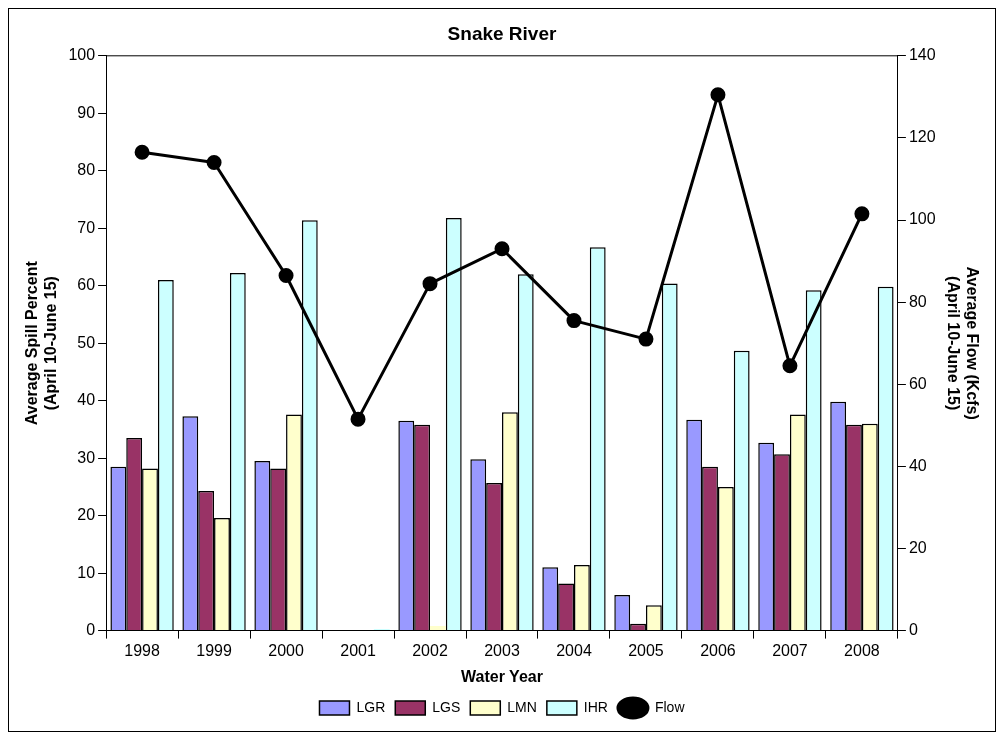  Describe the element at coordinates (790, 650) in the screenshot. I see `x-tick-label: 2007` at that location.